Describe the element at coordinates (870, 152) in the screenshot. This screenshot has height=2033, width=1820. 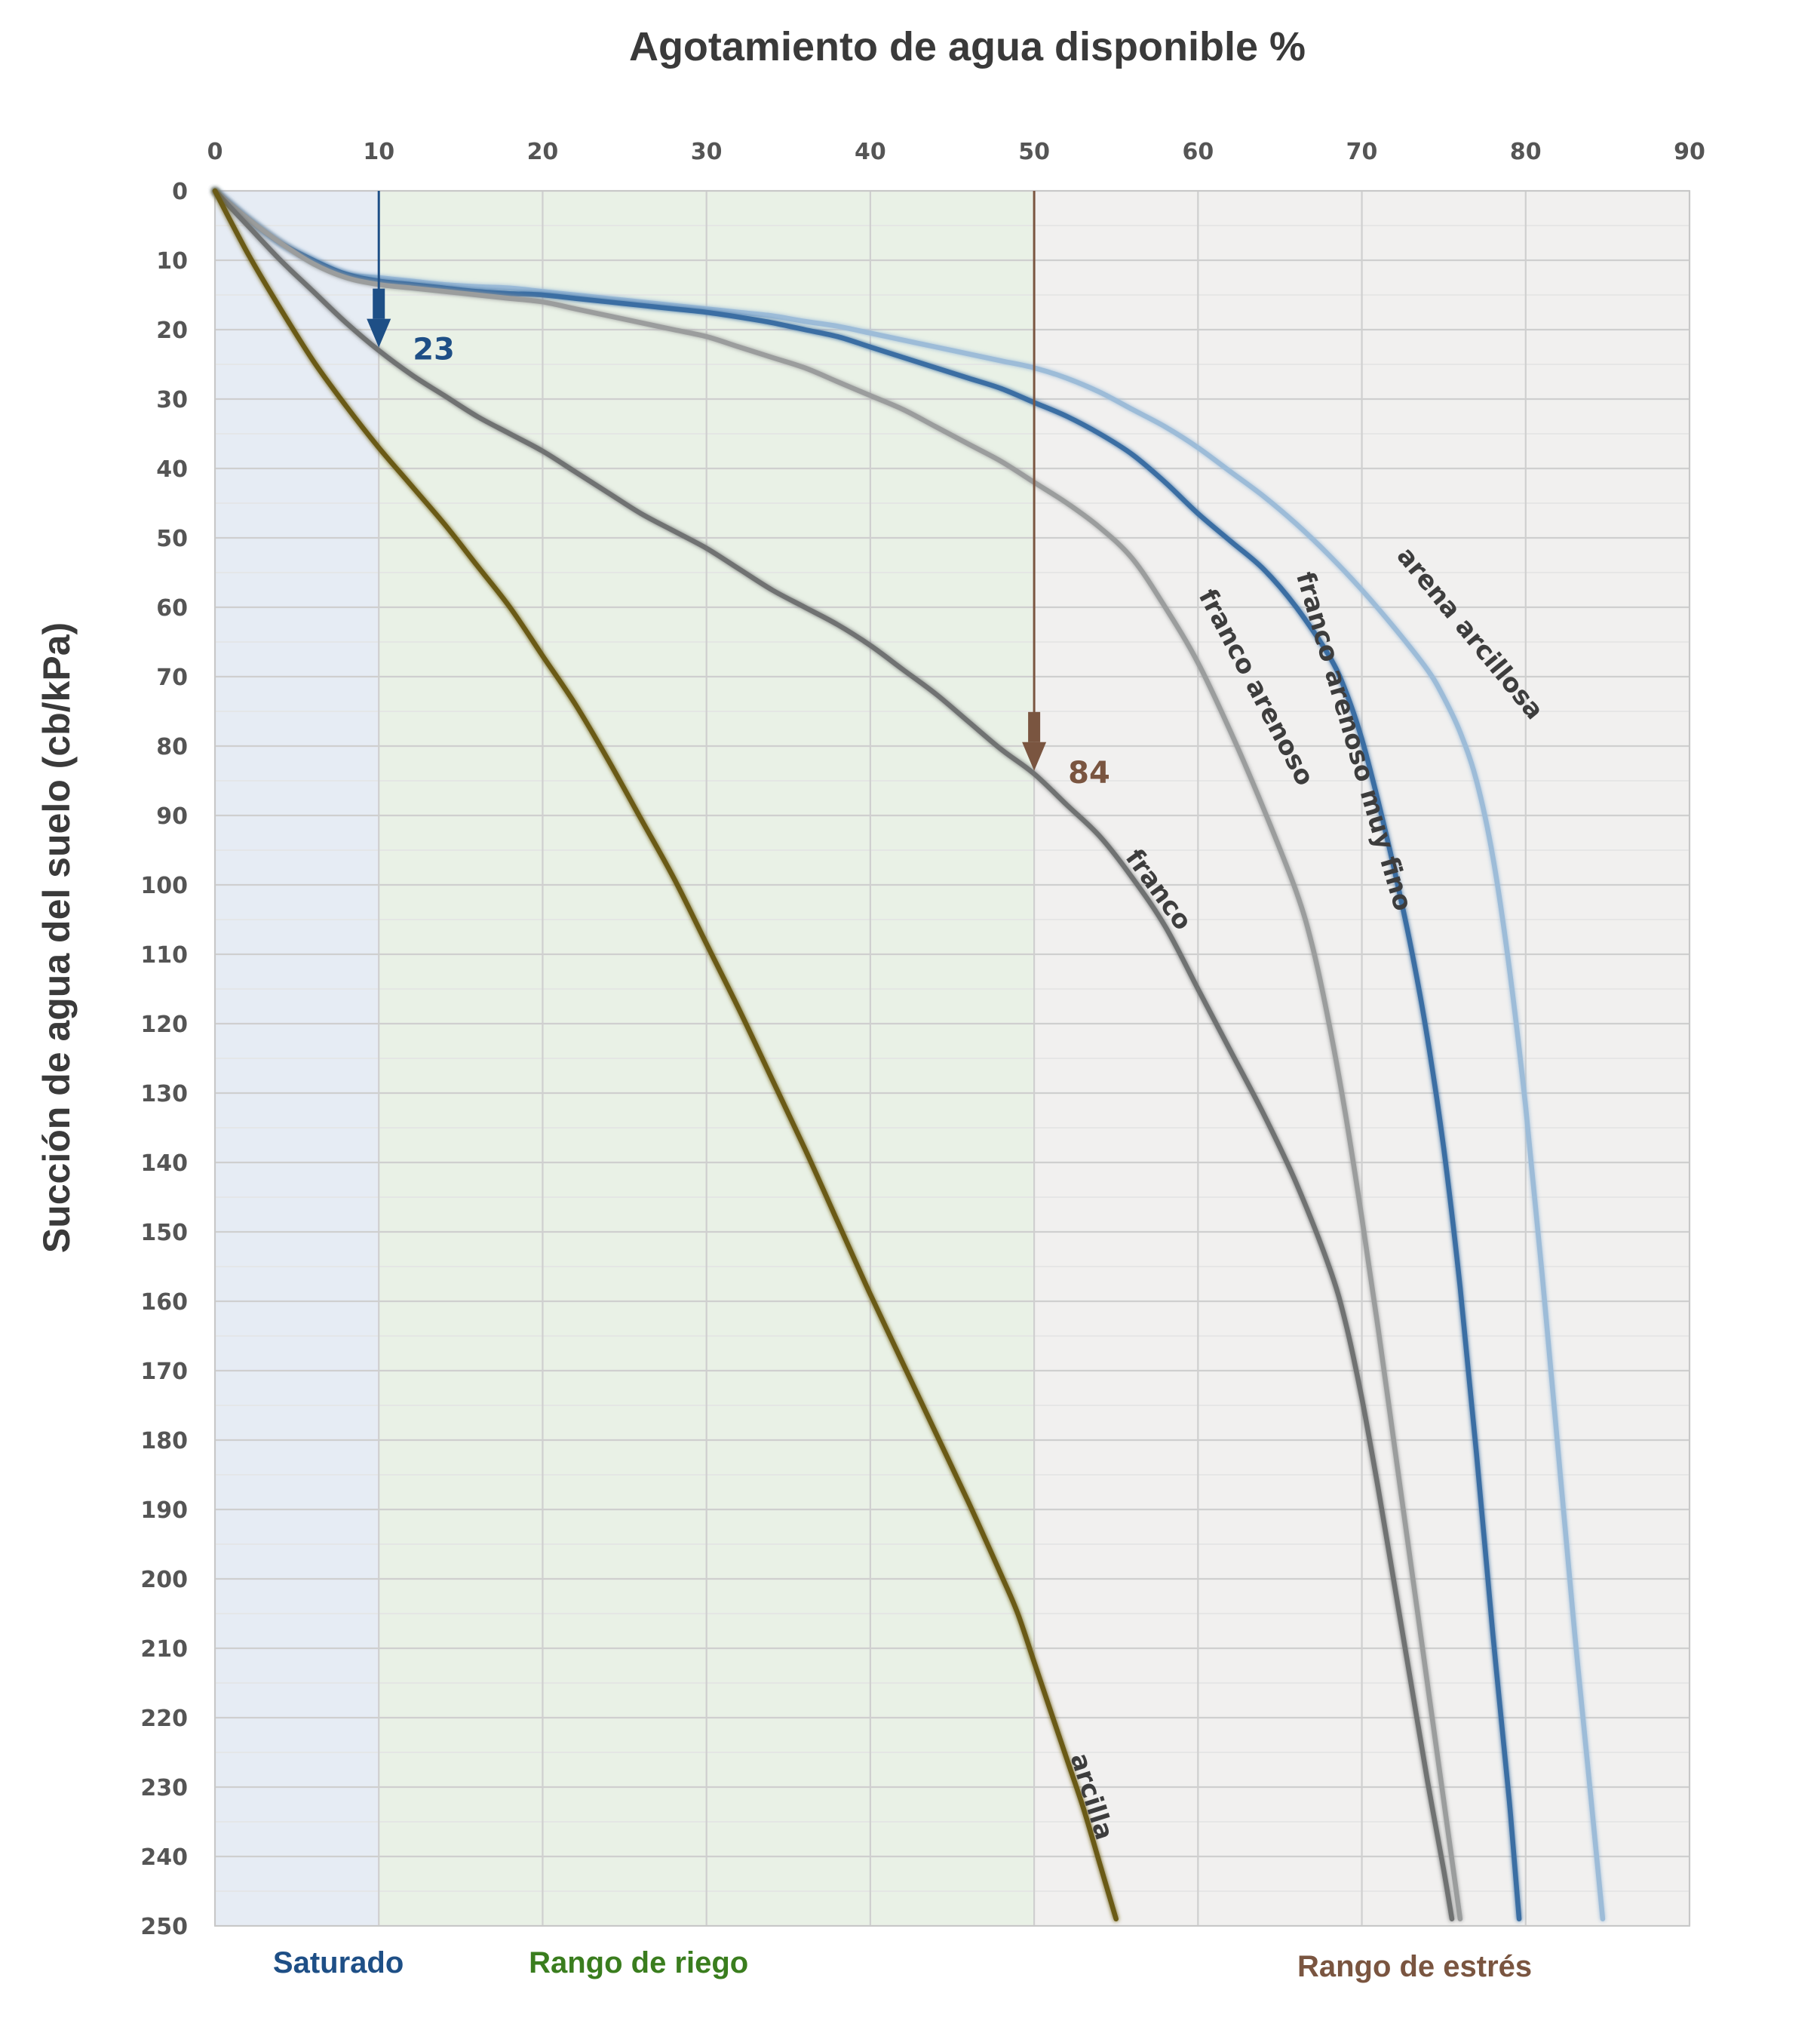
I see `x-tick-label: 40` at that location.